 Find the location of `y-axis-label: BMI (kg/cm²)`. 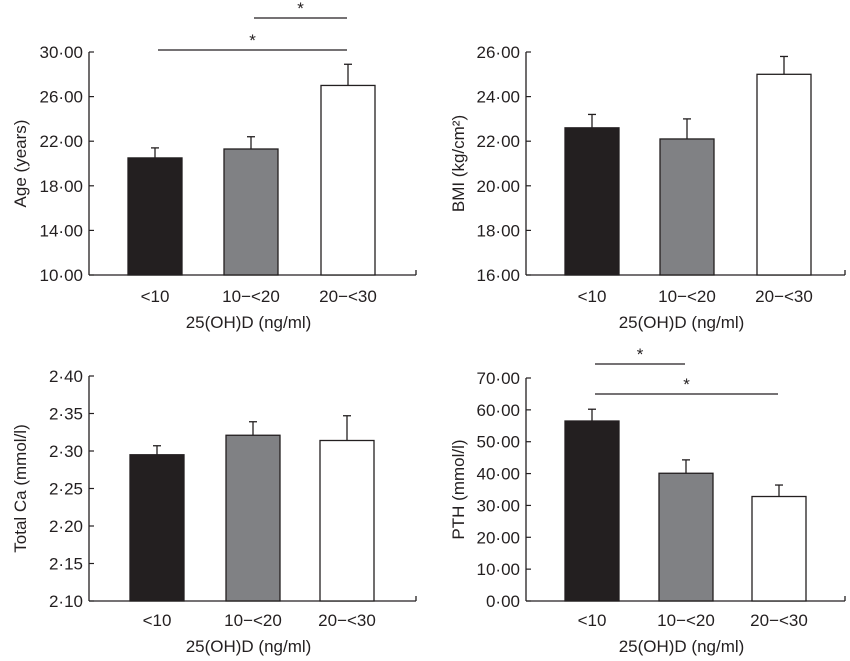

y-axis-label: BMI (kg/cm²) is located at coordinates (458, 163).